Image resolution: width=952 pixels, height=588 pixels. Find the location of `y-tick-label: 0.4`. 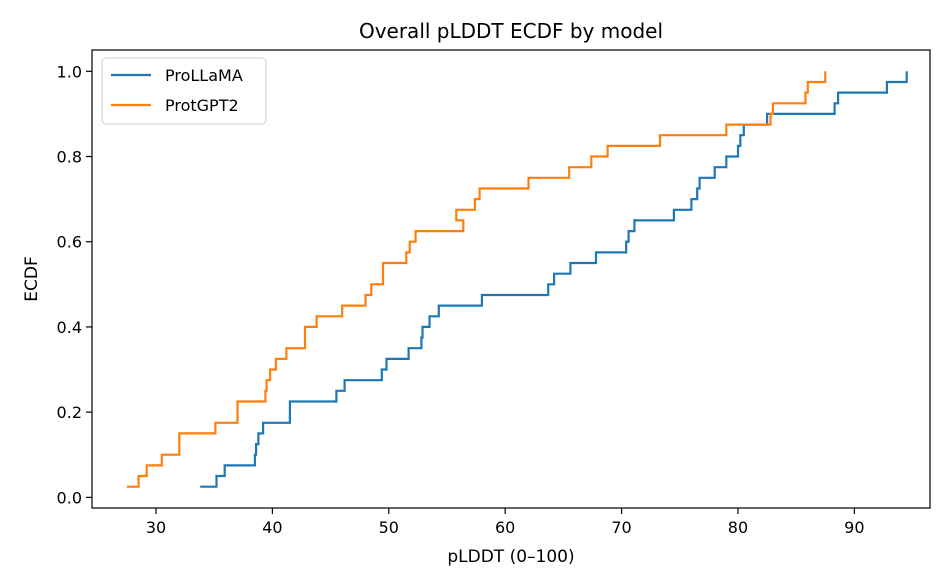

y-tick-label: 0.4 is located at coordinates (69, 327).